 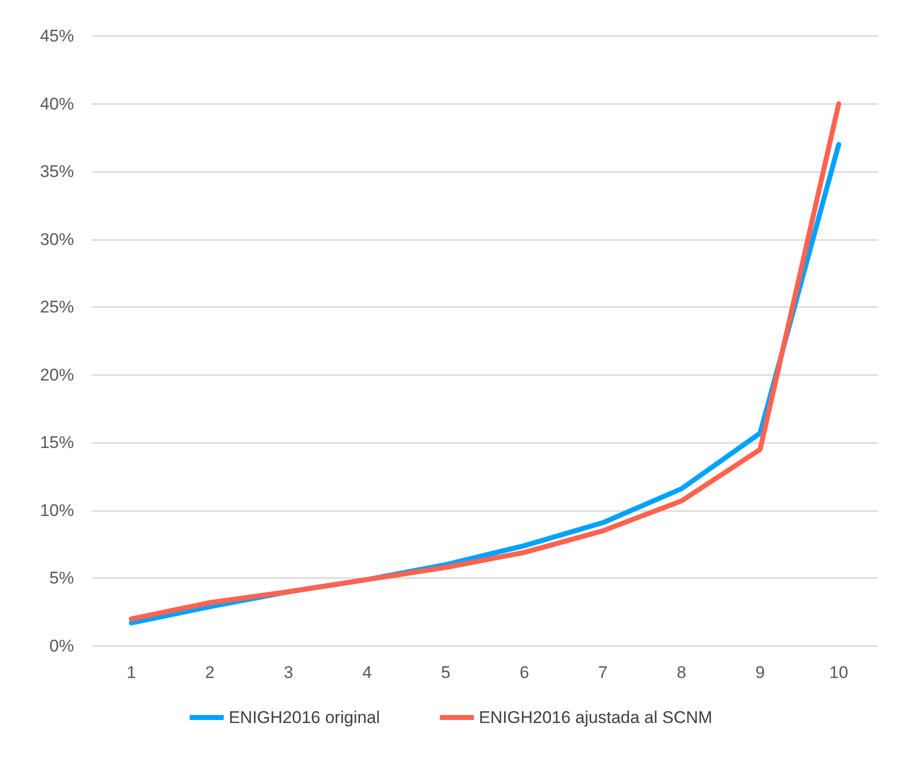 What do you see at coordinates (304, 717) in the screenshot?
I see `legend-label: ENIGH2016 original` at bounding box center [304, 717].